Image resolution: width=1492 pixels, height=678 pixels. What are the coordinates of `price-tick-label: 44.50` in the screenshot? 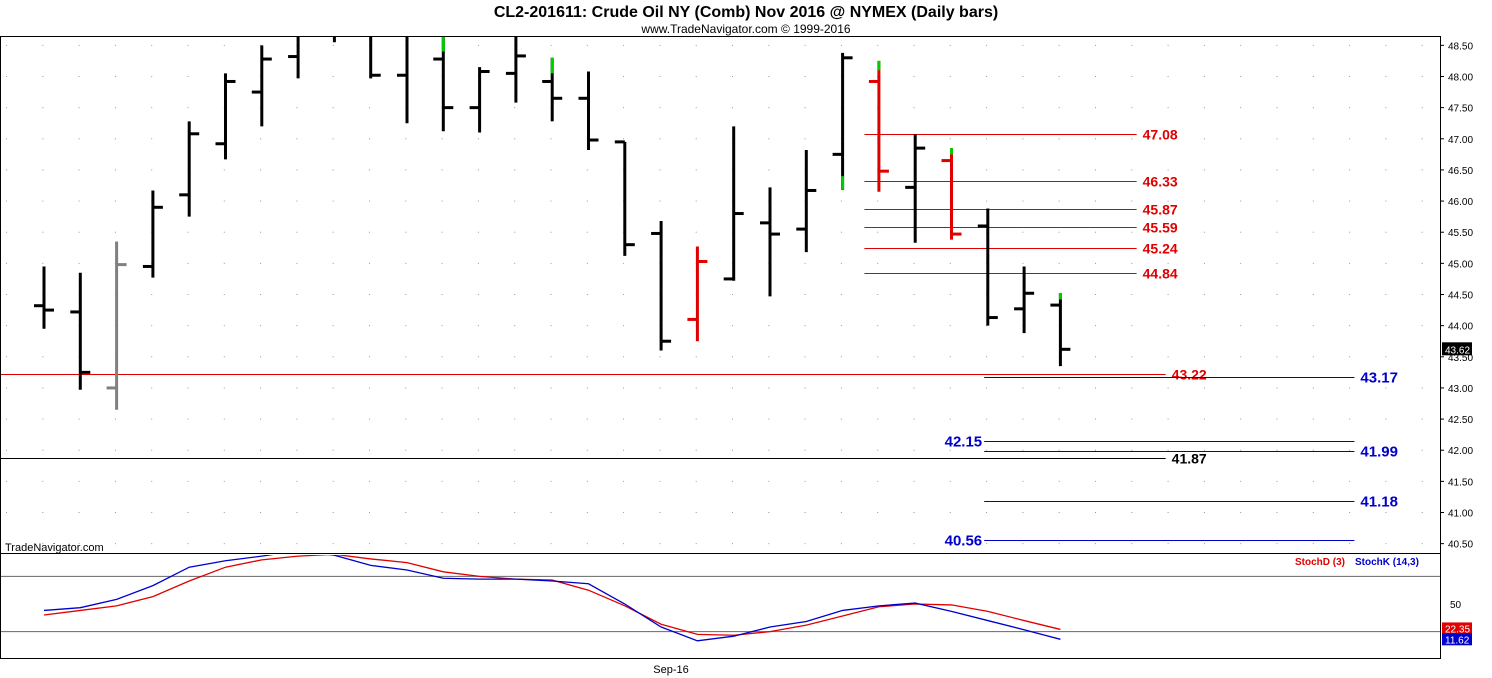 It's located at (1460, 296).